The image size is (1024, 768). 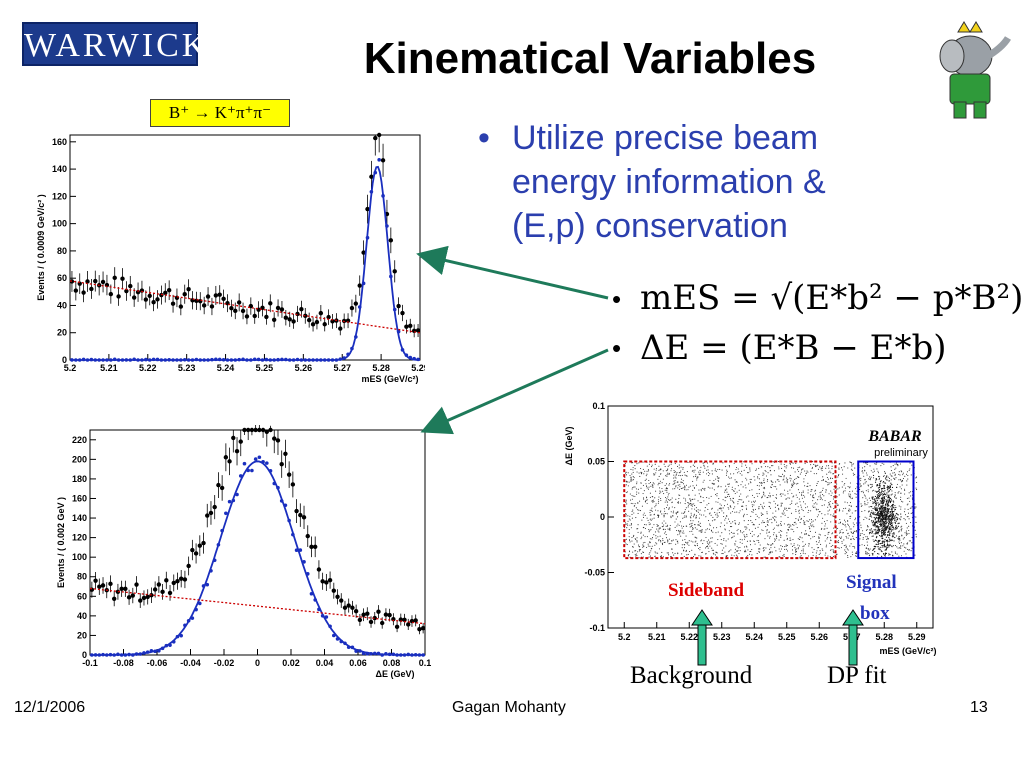 What do you see at coordinates (832, 298) in the screenshot?
I see `mes-formula: mES = √(E*b² − p*B²)` at bounding box center [832, 298].